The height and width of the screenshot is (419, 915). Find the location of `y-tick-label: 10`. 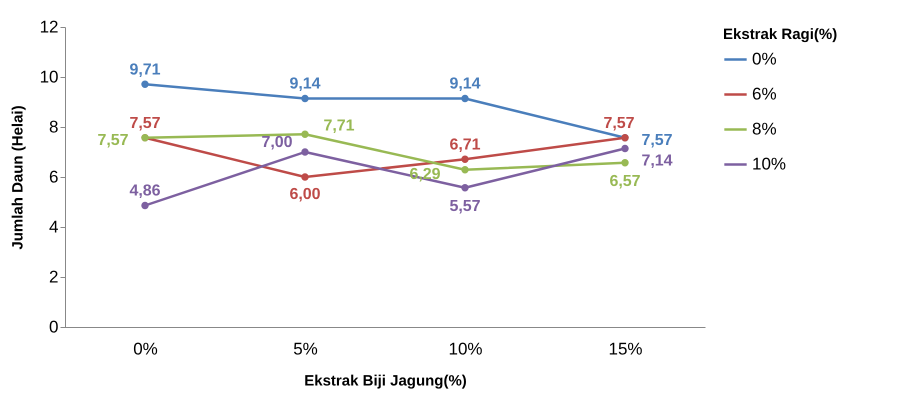

y-tick-label: 10 is located at coordinates (49, 77).